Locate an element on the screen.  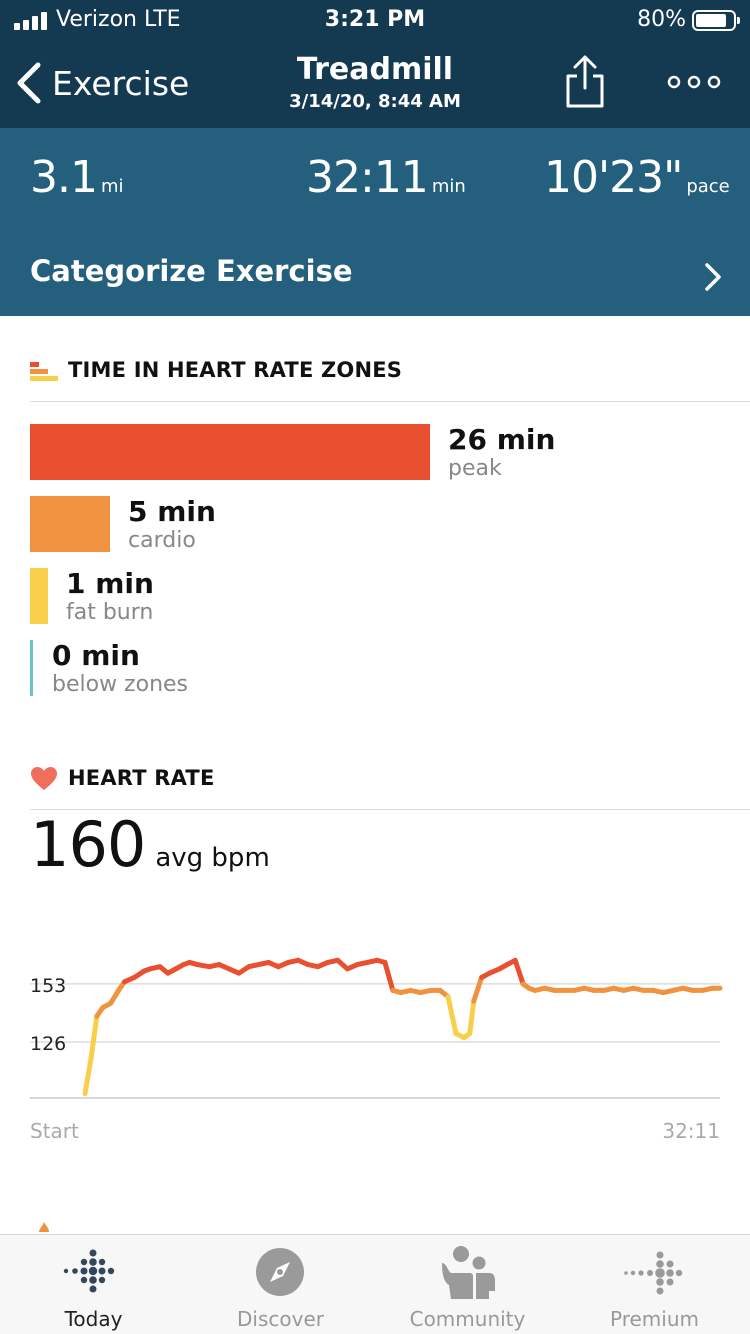
distance-unit: mi is located at coordinates (112, 186).